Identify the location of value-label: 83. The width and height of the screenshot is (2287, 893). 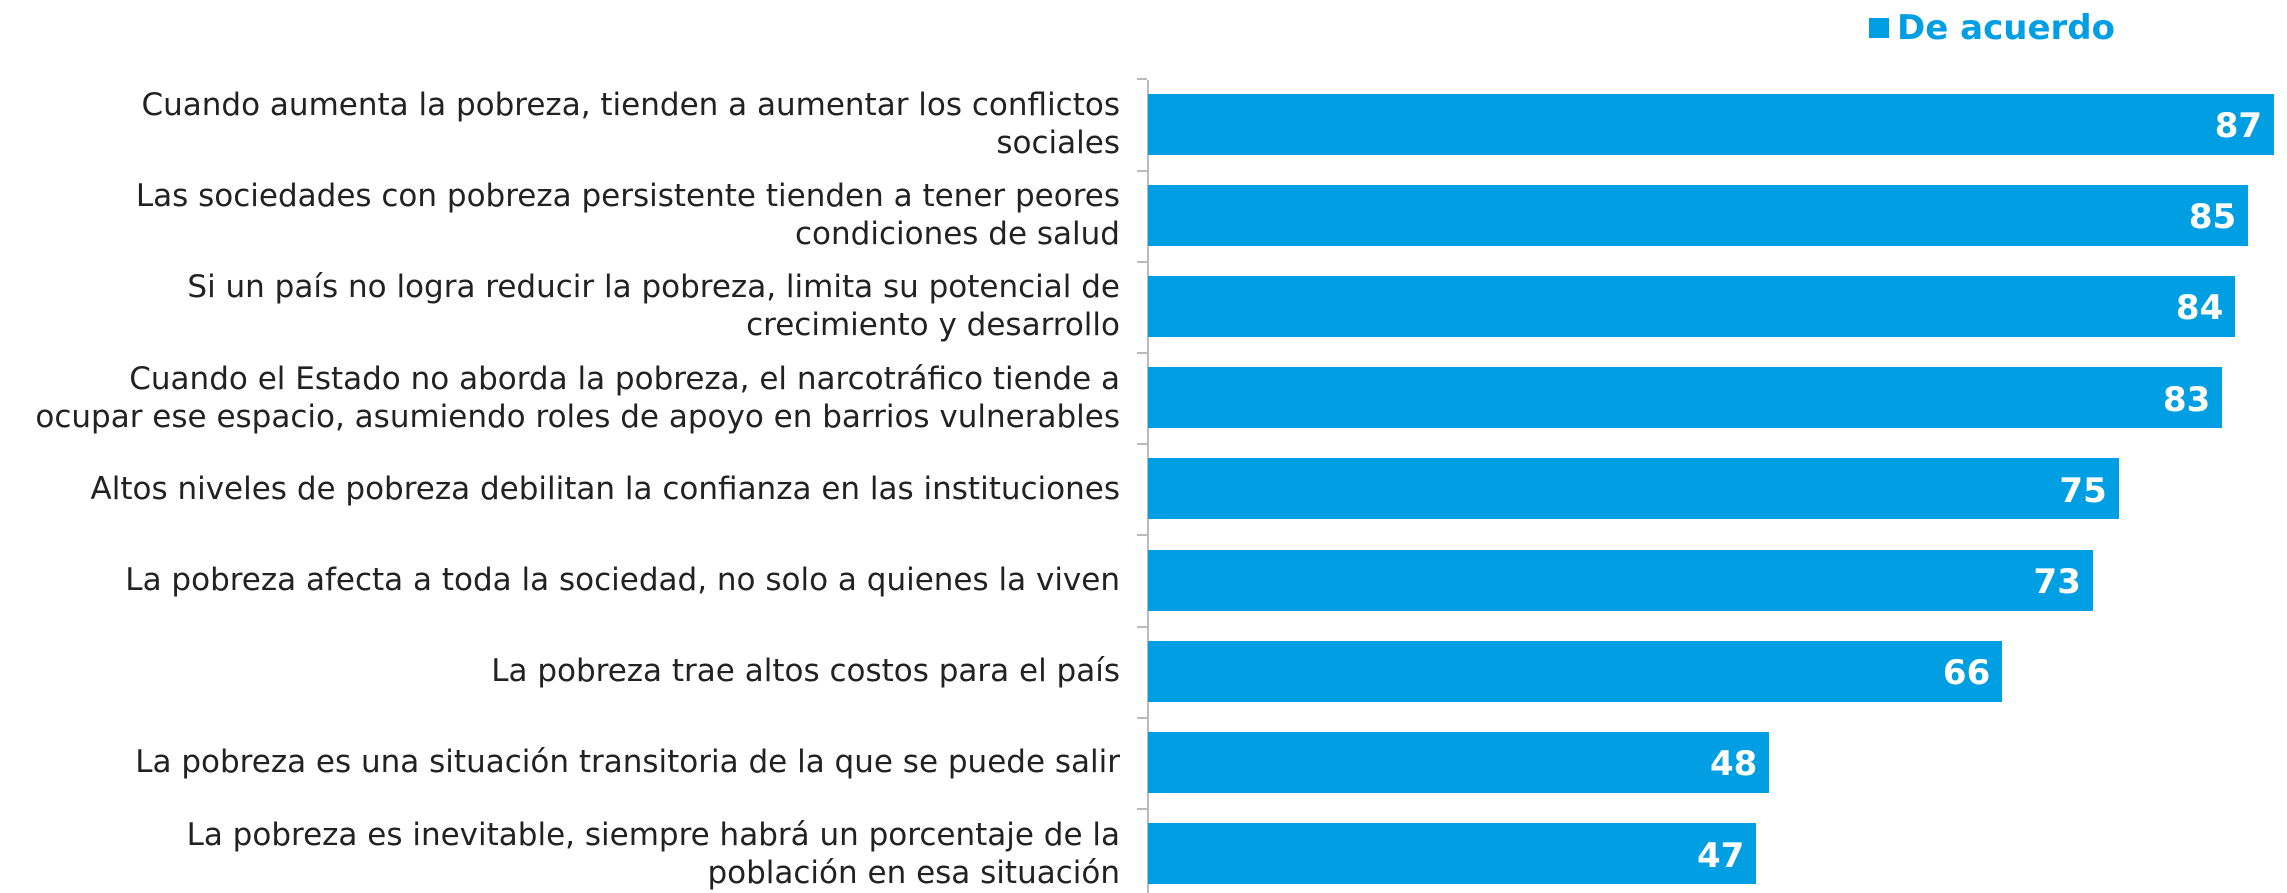
(2186, 399).